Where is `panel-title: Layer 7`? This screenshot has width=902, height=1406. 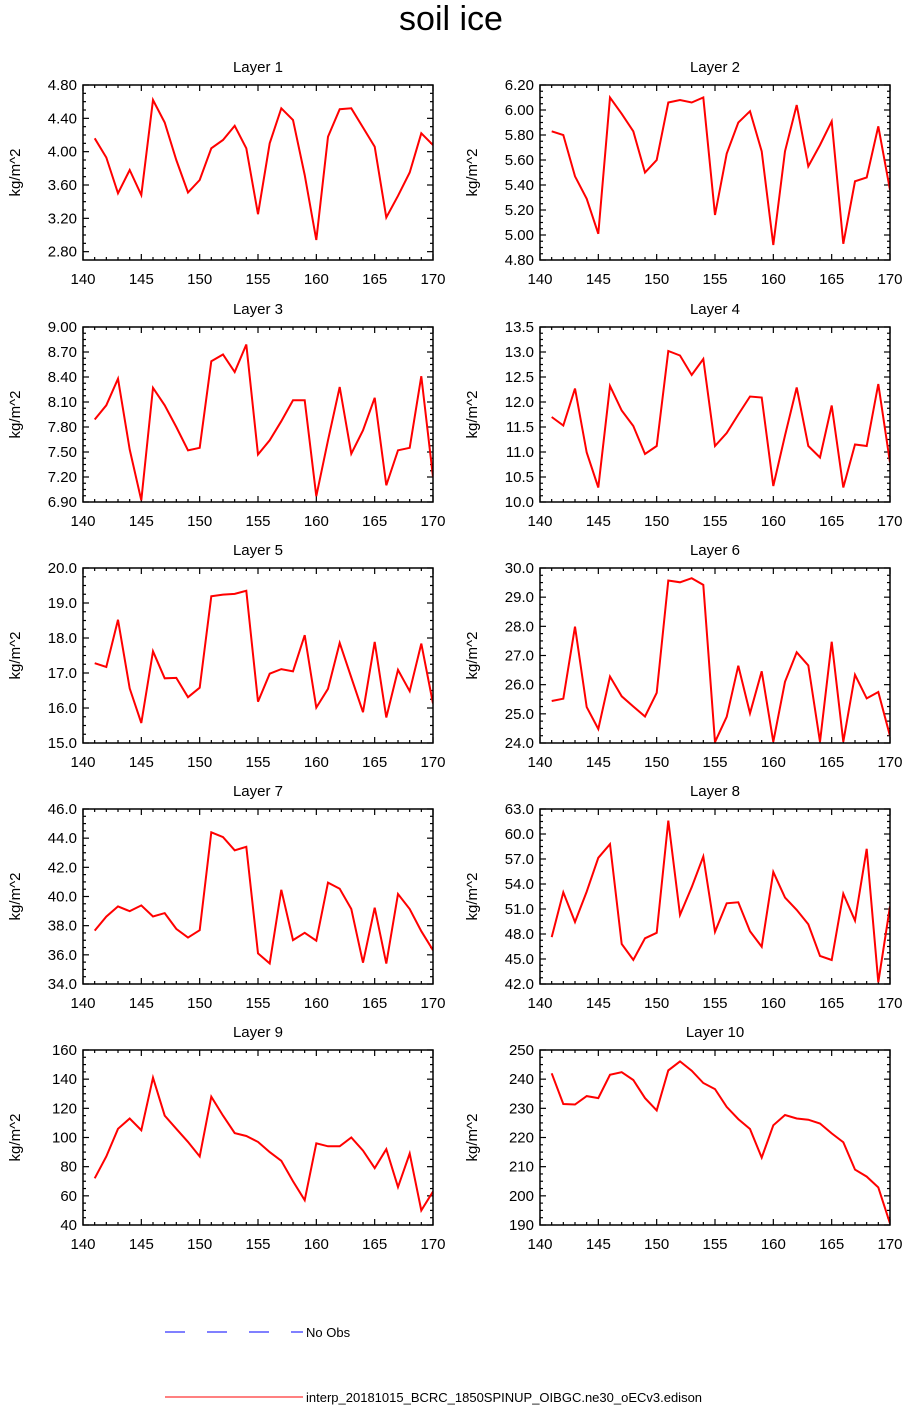 panel-title: Layer 7 is located at coordinates (258, 791).